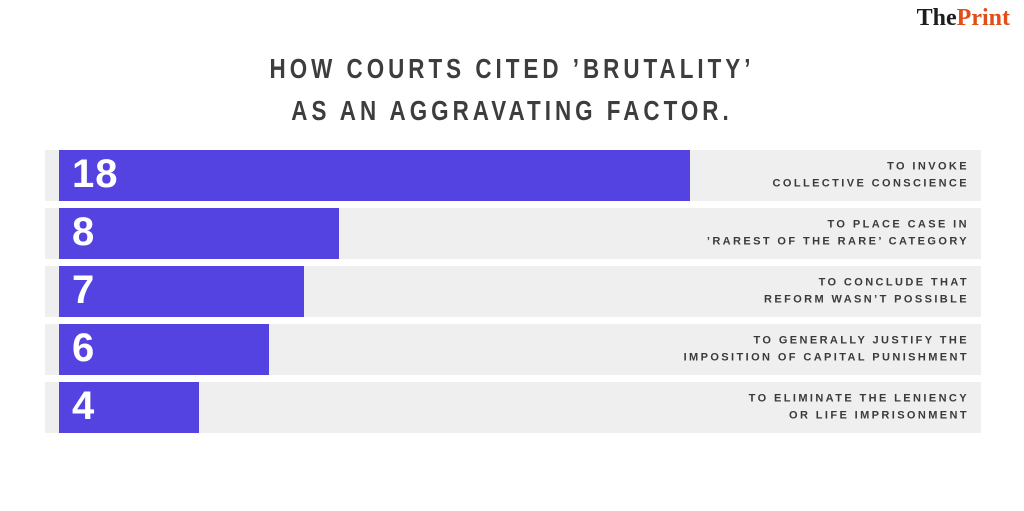 Image resolution: width=1024 pixels, height=511 pixels. Describe the element at coordinates (84, 290) in the screenshot. I see `bar-value: 7` at that location.